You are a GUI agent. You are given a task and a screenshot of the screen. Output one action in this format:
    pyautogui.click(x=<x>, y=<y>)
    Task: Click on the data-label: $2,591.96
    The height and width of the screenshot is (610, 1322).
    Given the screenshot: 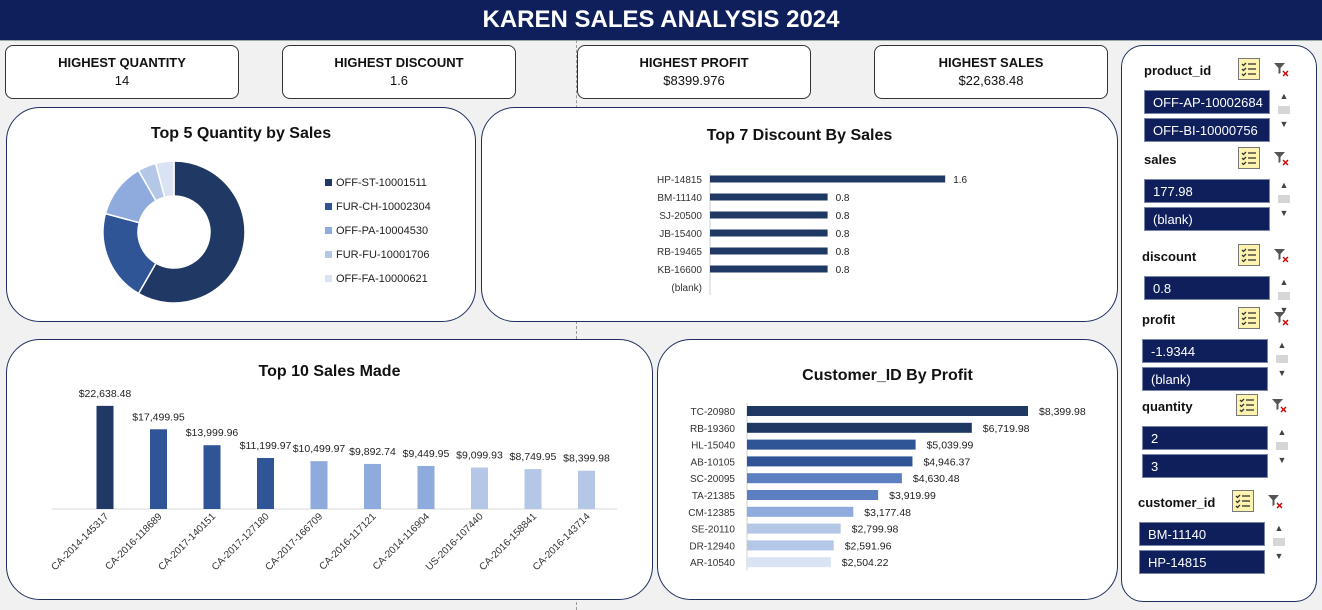 What is the action you would take?
    pyautogui.click(x=868, y=546)
    